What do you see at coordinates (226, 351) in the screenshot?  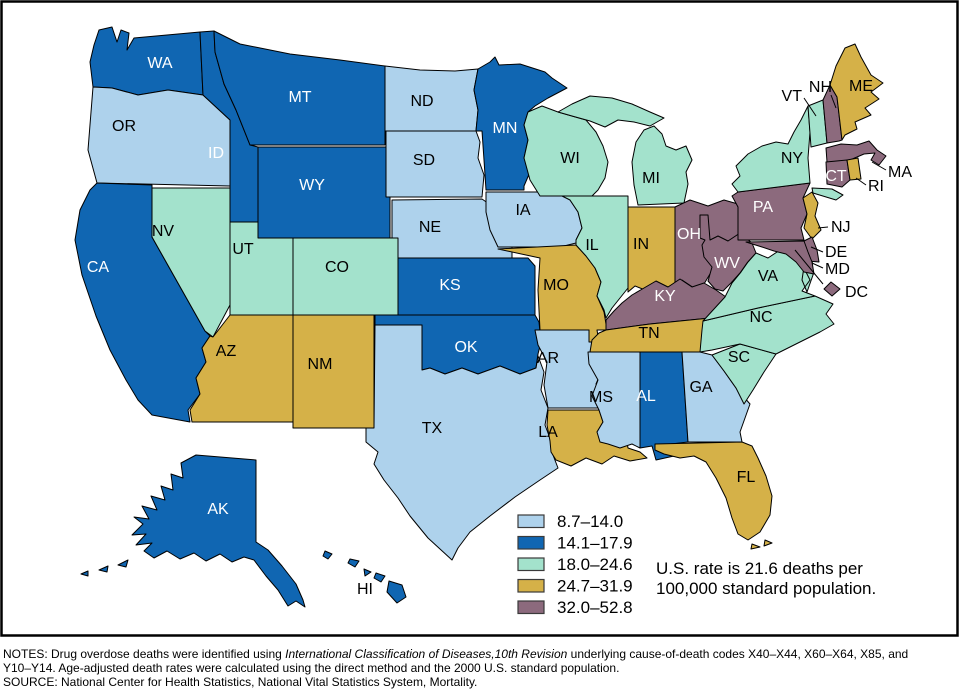 I see `state-label-AZ: AZ` at bounding box center [226, 351].